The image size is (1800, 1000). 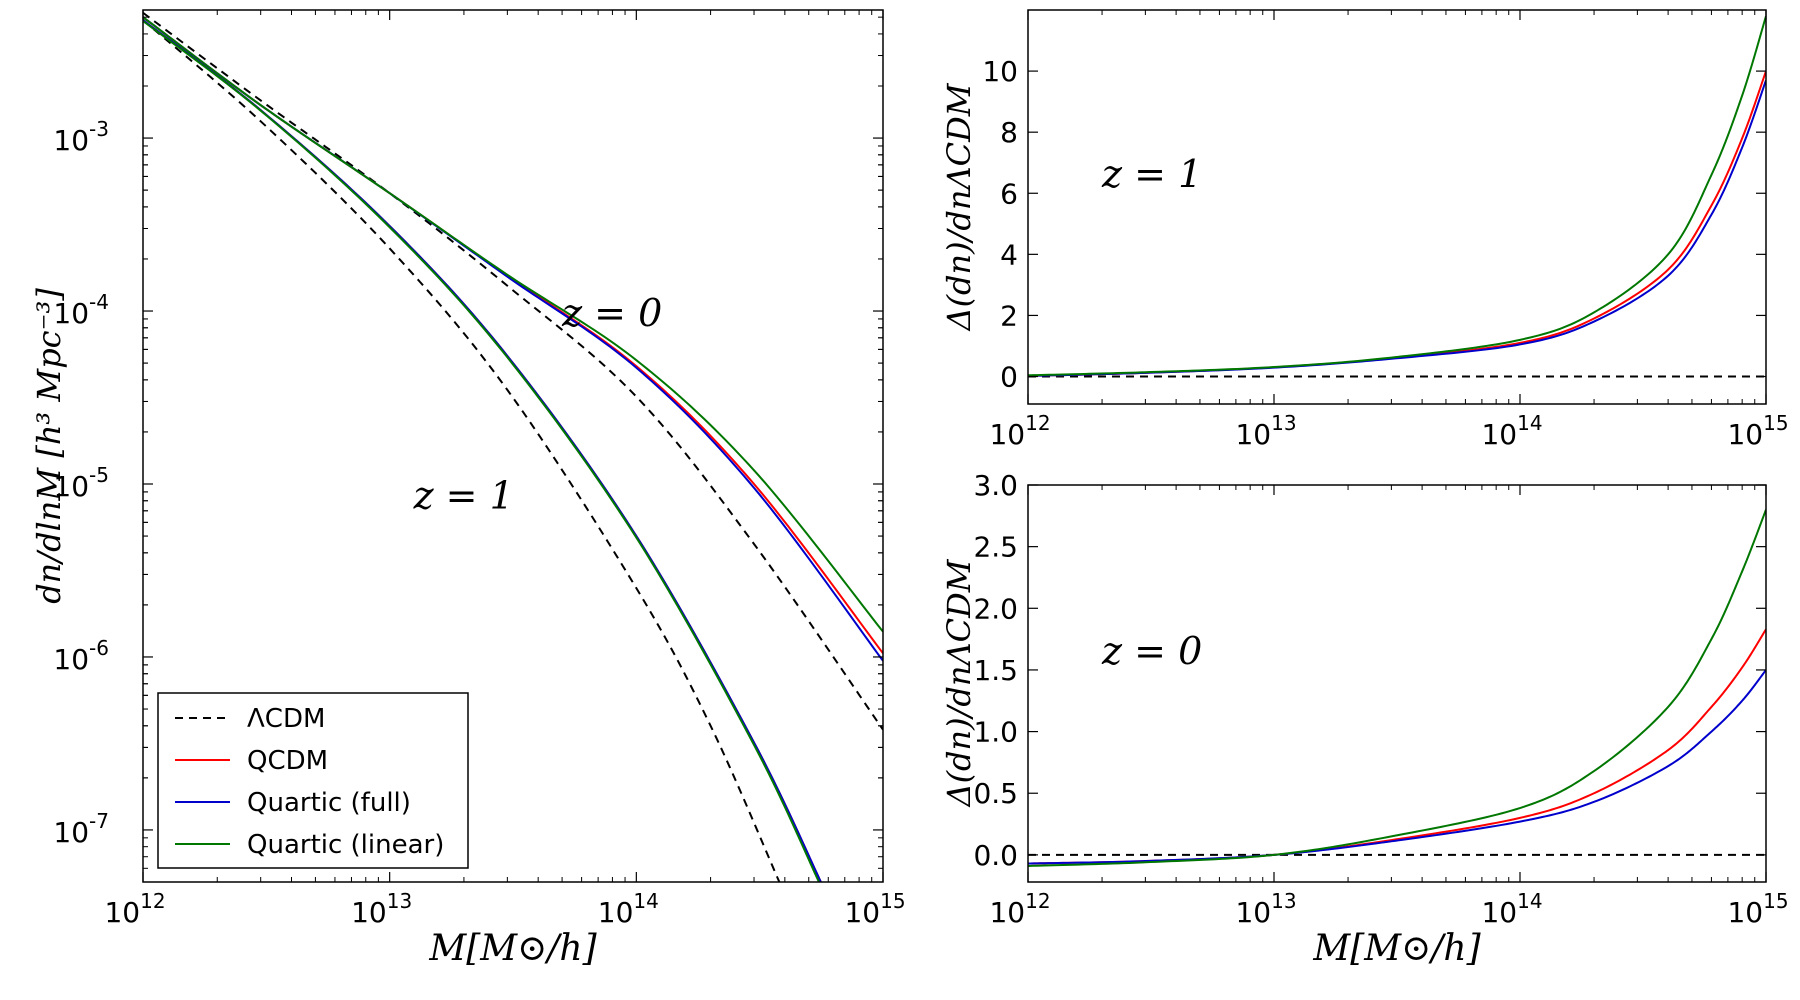 What do you see at coordinates (81, 656) in the screenshot?
I see `y-tick-label: 10⁻⁶` at bounding box center [81, 656].